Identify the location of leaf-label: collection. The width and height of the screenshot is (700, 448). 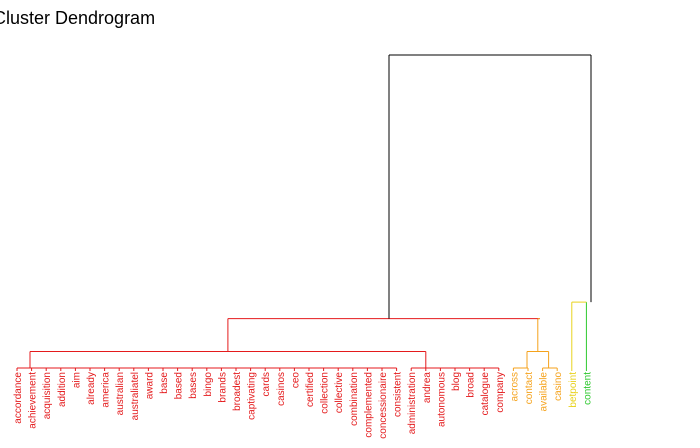
(325, 393).